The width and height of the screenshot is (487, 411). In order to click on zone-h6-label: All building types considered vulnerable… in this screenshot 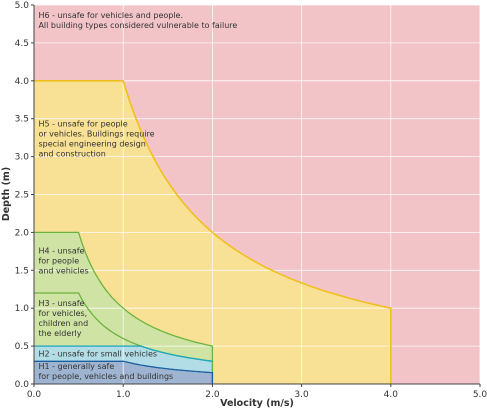, I will do `click(137, 25)`.